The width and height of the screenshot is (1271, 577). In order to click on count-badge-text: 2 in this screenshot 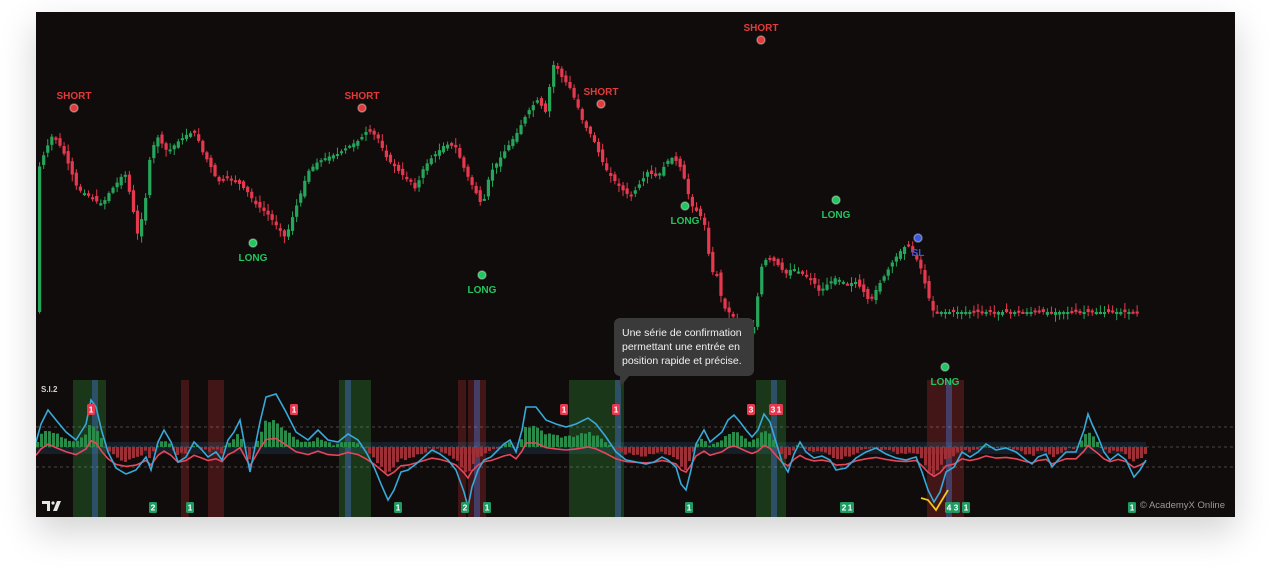, I will do `click(844, 508)`.